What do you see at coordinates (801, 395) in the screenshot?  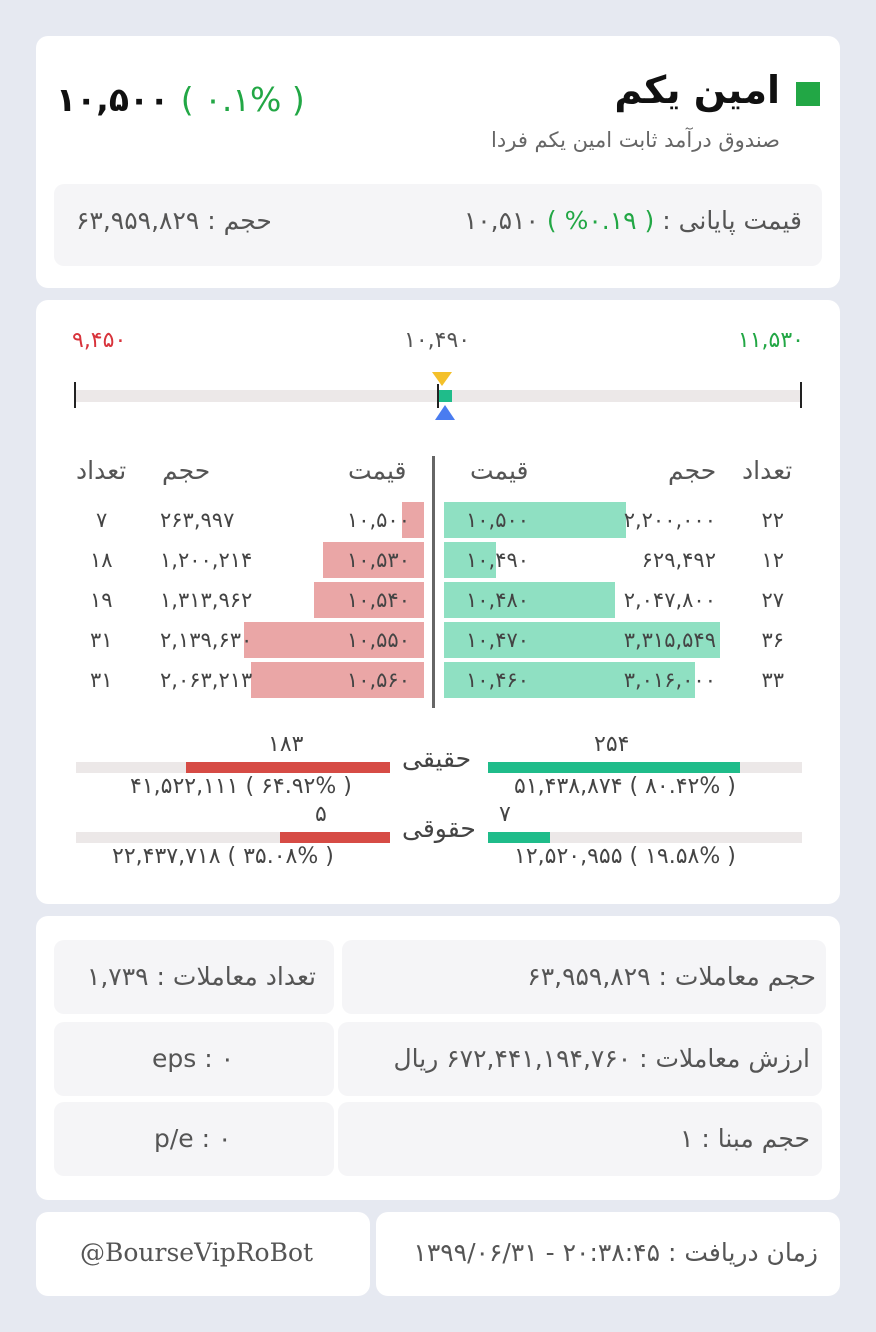 I see `range-right-tick` at bounding box center [801, 395].